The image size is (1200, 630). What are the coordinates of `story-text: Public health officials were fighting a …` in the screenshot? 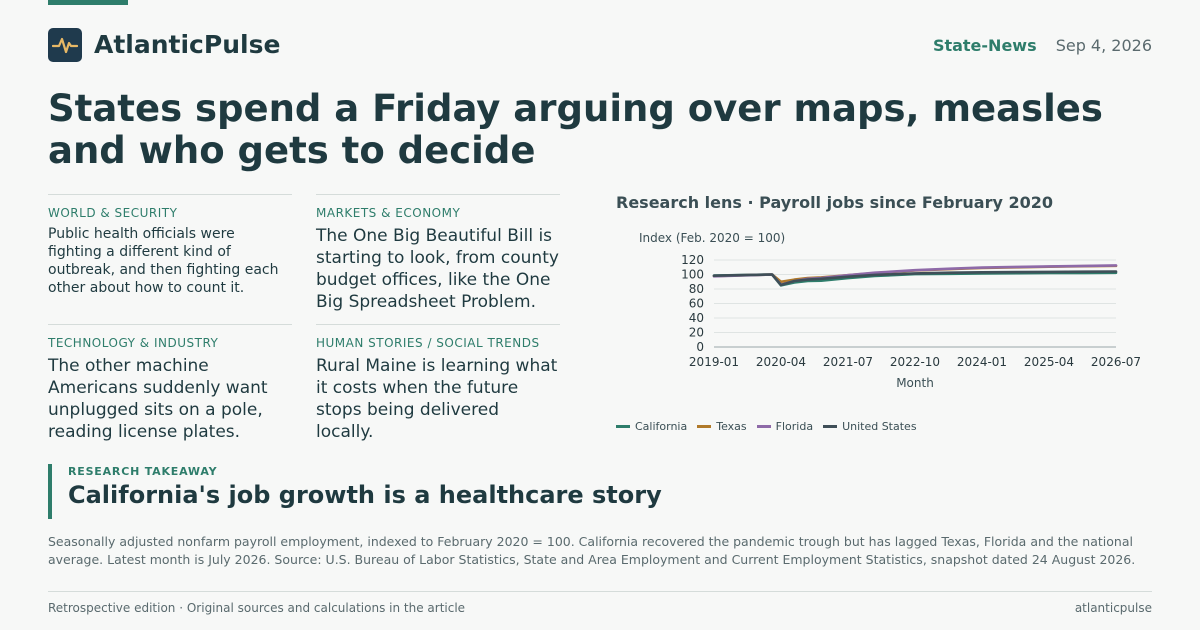 It's located at (163, 261).